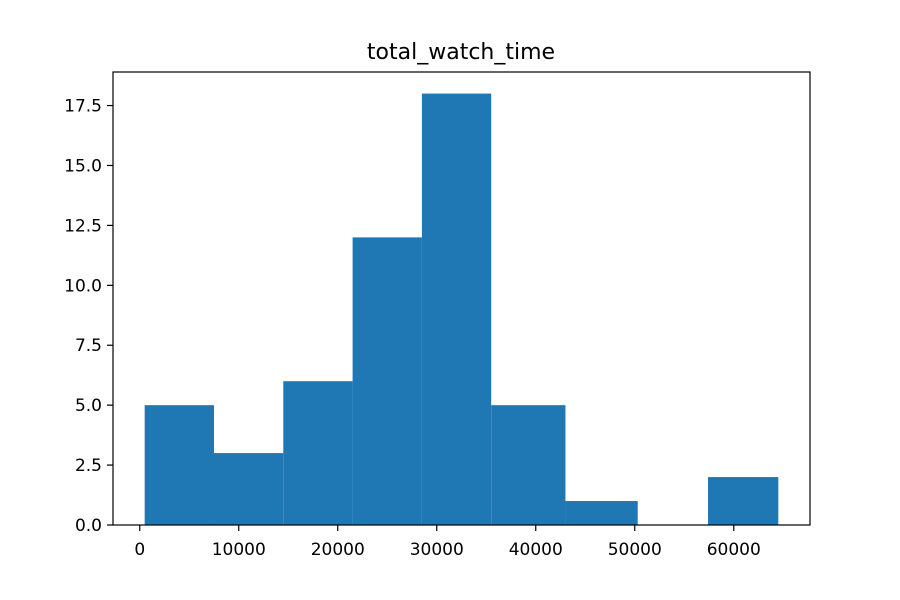 The image size is (900, 600). I want to click on x-tick-label: 50000, so click(635, 550).